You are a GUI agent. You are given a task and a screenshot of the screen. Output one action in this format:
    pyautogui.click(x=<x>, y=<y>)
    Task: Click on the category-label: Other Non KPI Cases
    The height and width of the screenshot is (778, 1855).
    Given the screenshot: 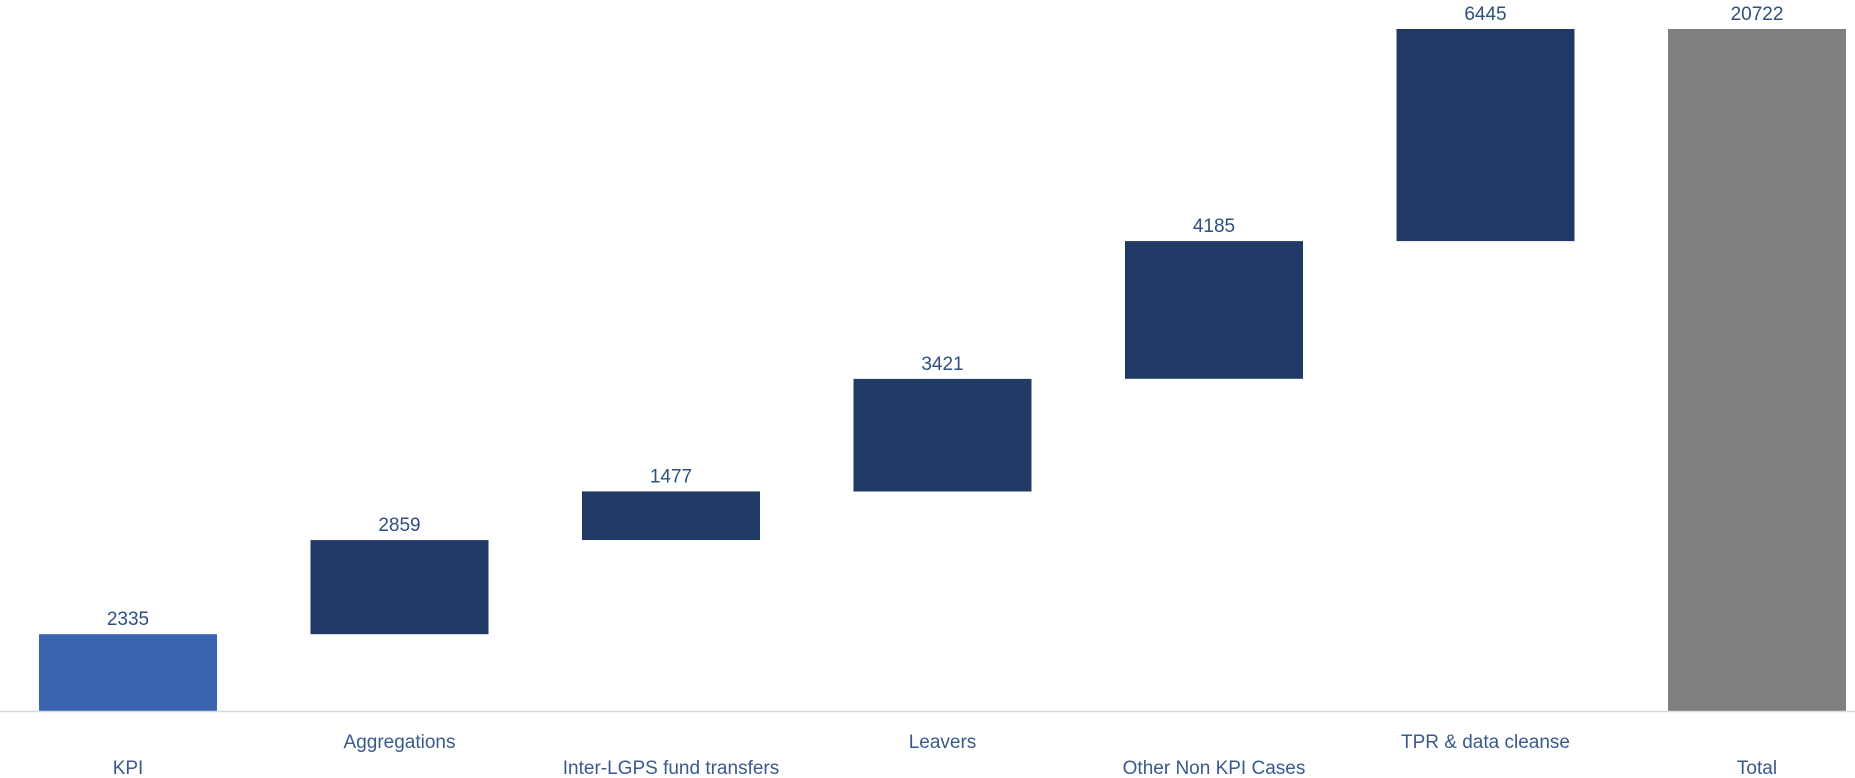 What is the action you would take?
    pyautogui.click(x=1214, y=768)
    